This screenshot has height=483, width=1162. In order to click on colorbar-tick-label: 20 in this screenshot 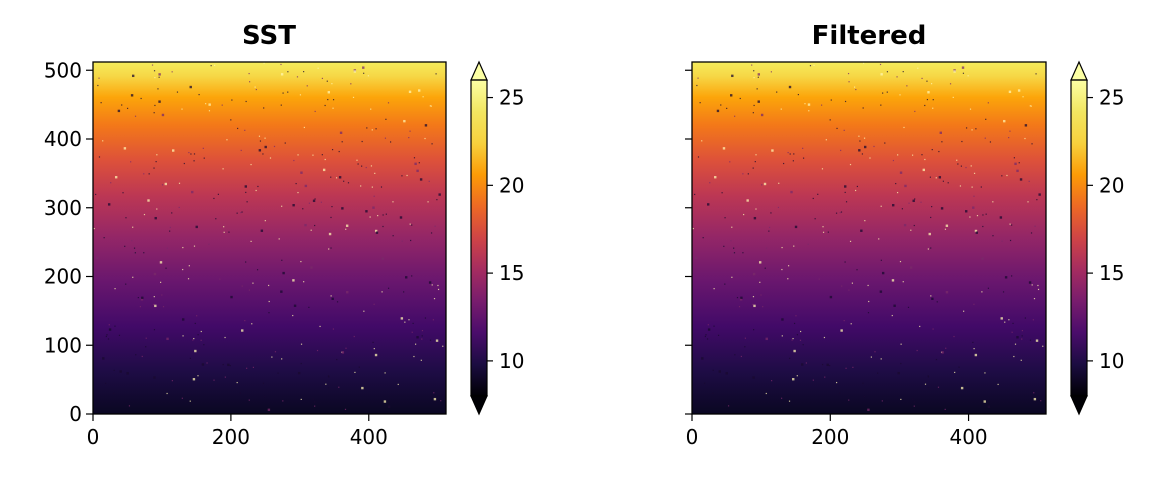, I will do `click(511, 185)`.